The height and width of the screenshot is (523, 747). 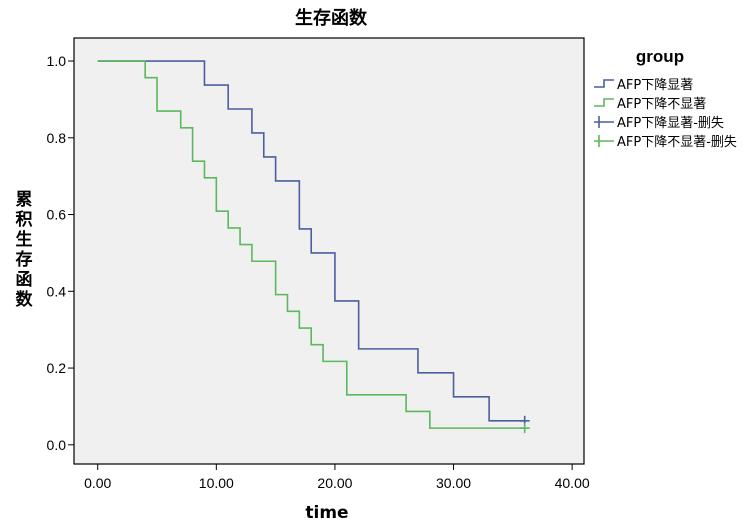 I want to click on legend-label-3: AFP下降不显著-删失, so click(x=677, y=142).